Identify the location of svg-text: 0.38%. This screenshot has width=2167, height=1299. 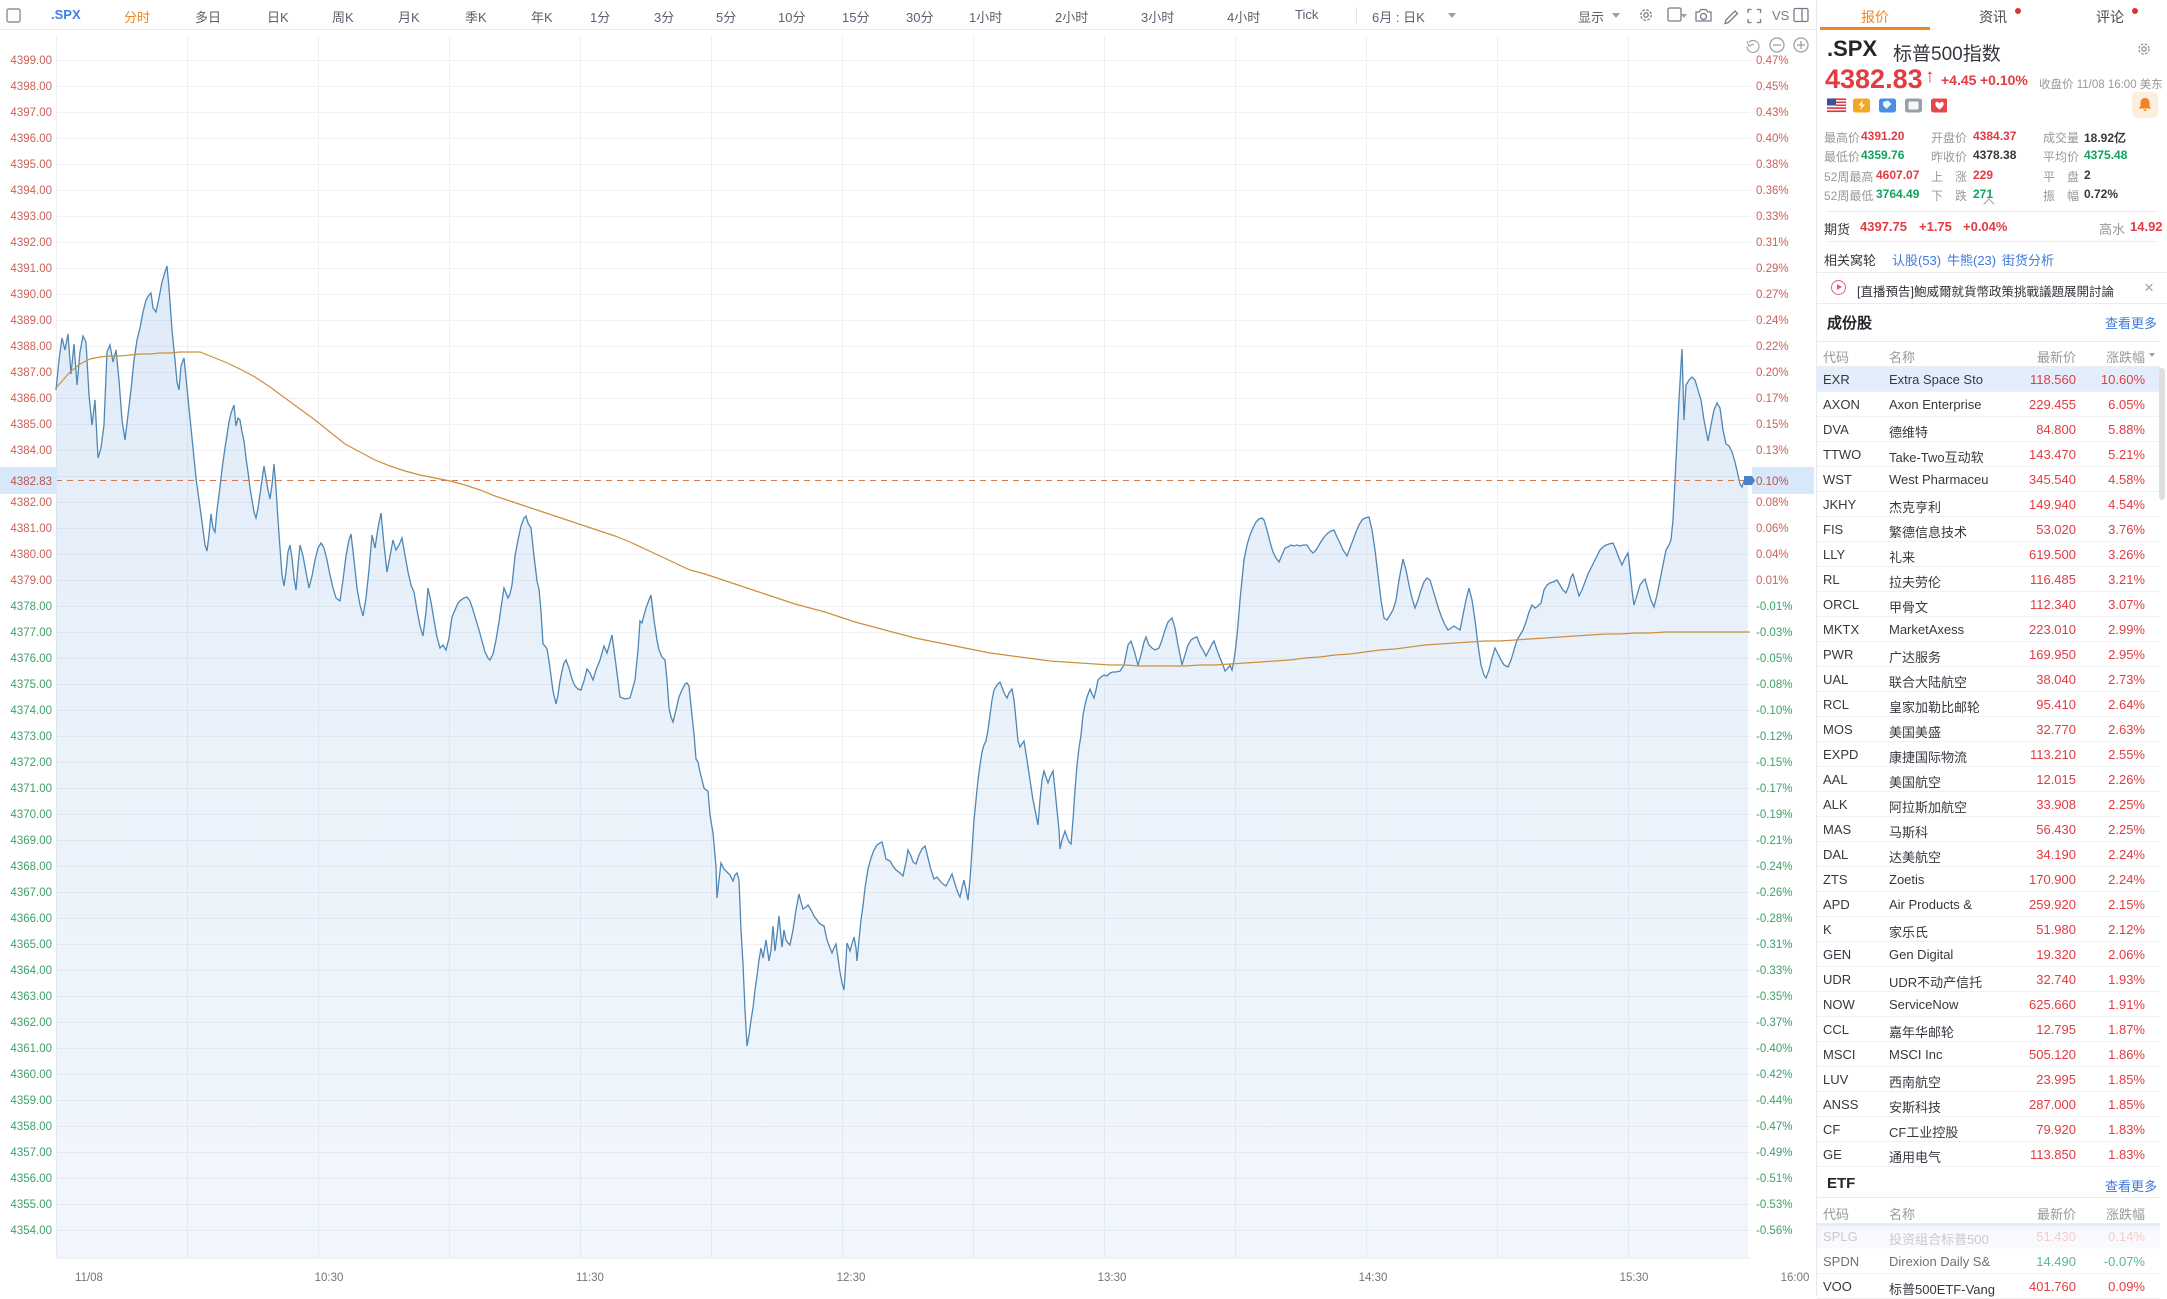
(1772, 165).